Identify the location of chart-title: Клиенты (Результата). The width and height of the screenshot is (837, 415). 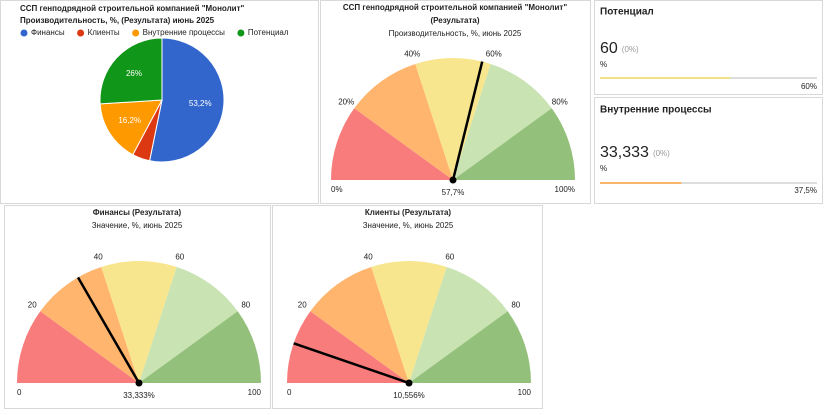
(408, 212).